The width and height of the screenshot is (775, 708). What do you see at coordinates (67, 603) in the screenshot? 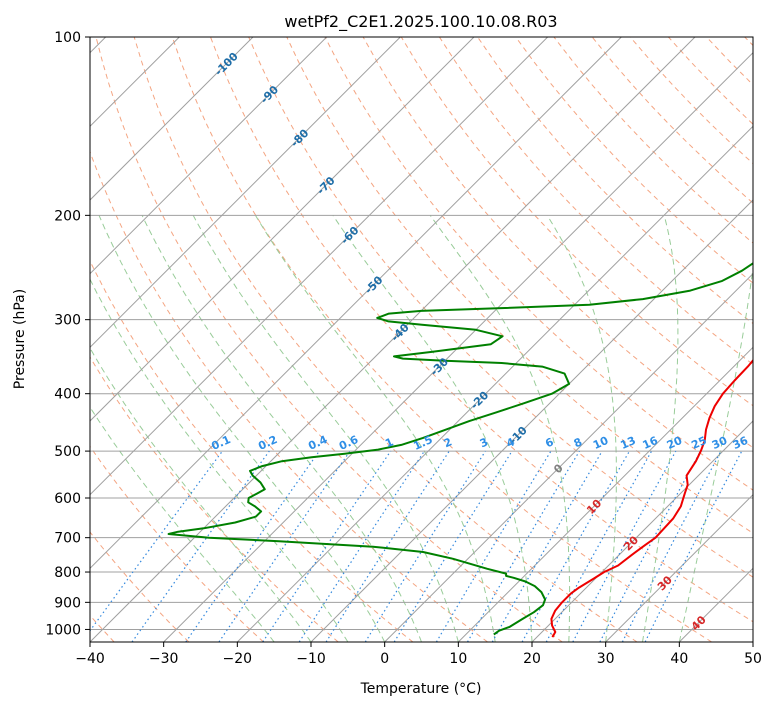
I see `y-tick-label: 900` at bounding box center [67, 603].